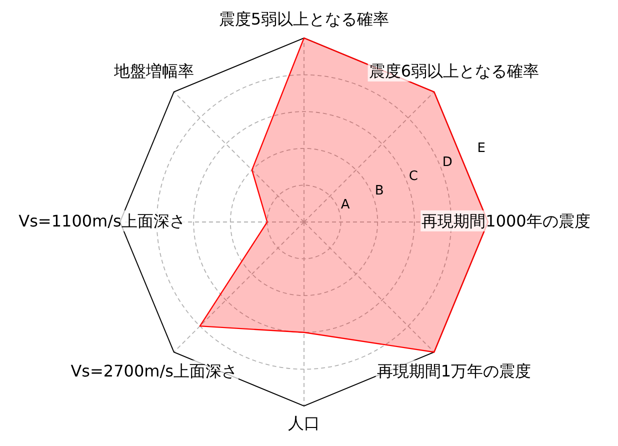  What do you see at coordinates (379, 190) in the screenshot?
I see `y-tick-label: B` at bounding box center [379, 190].